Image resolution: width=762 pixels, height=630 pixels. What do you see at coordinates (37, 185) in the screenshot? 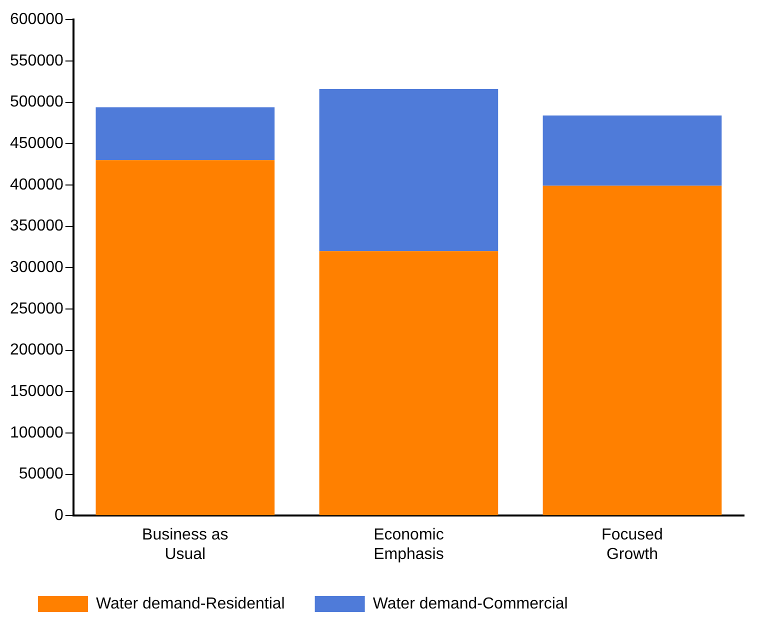
I see `y-tick-label: 400000` at bounding box center [37, 185].